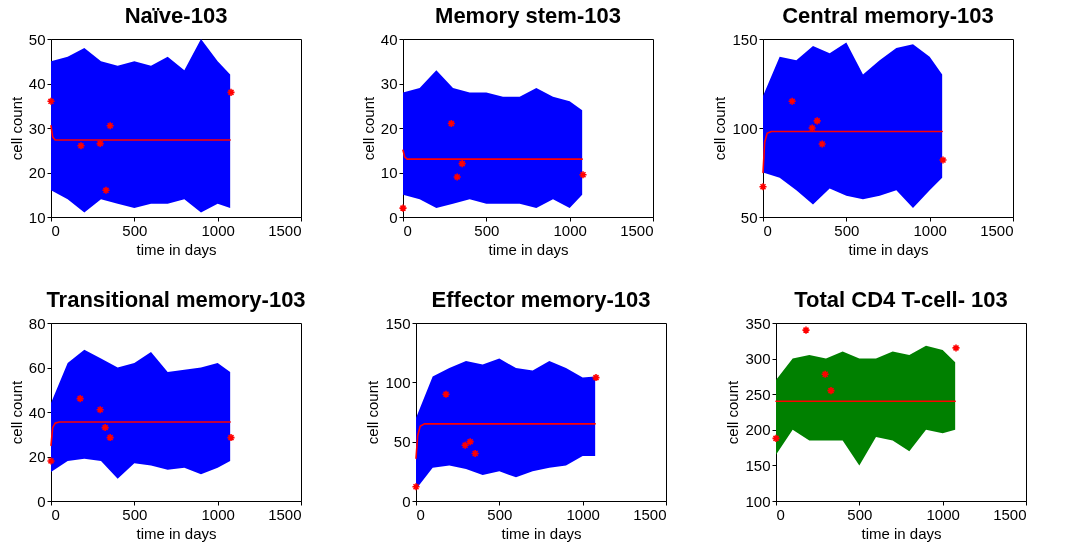 This screenshot has width=1084, height=552. I want to click on y-tick-label: 300, so click(758, 359).